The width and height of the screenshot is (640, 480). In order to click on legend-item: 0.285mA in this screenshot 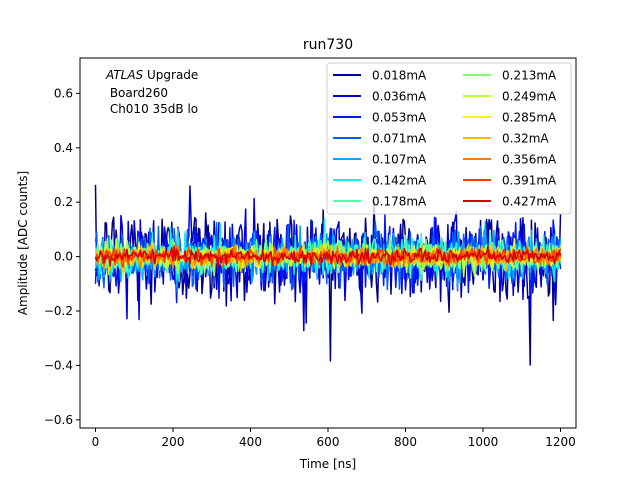, I will do `click(510, 118)`.